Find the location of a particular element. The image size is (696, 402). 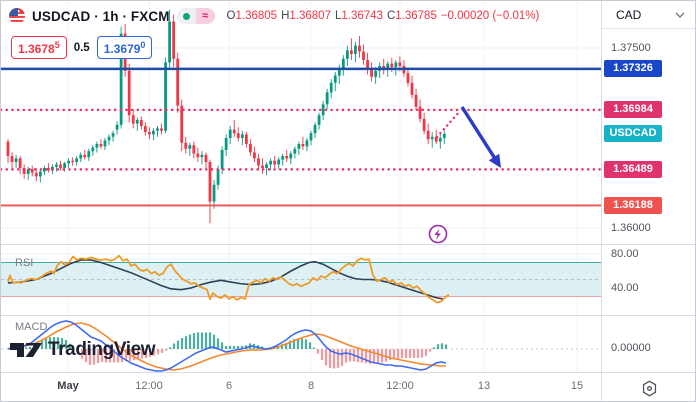

gear-icon is located at coordinates (649, 388).